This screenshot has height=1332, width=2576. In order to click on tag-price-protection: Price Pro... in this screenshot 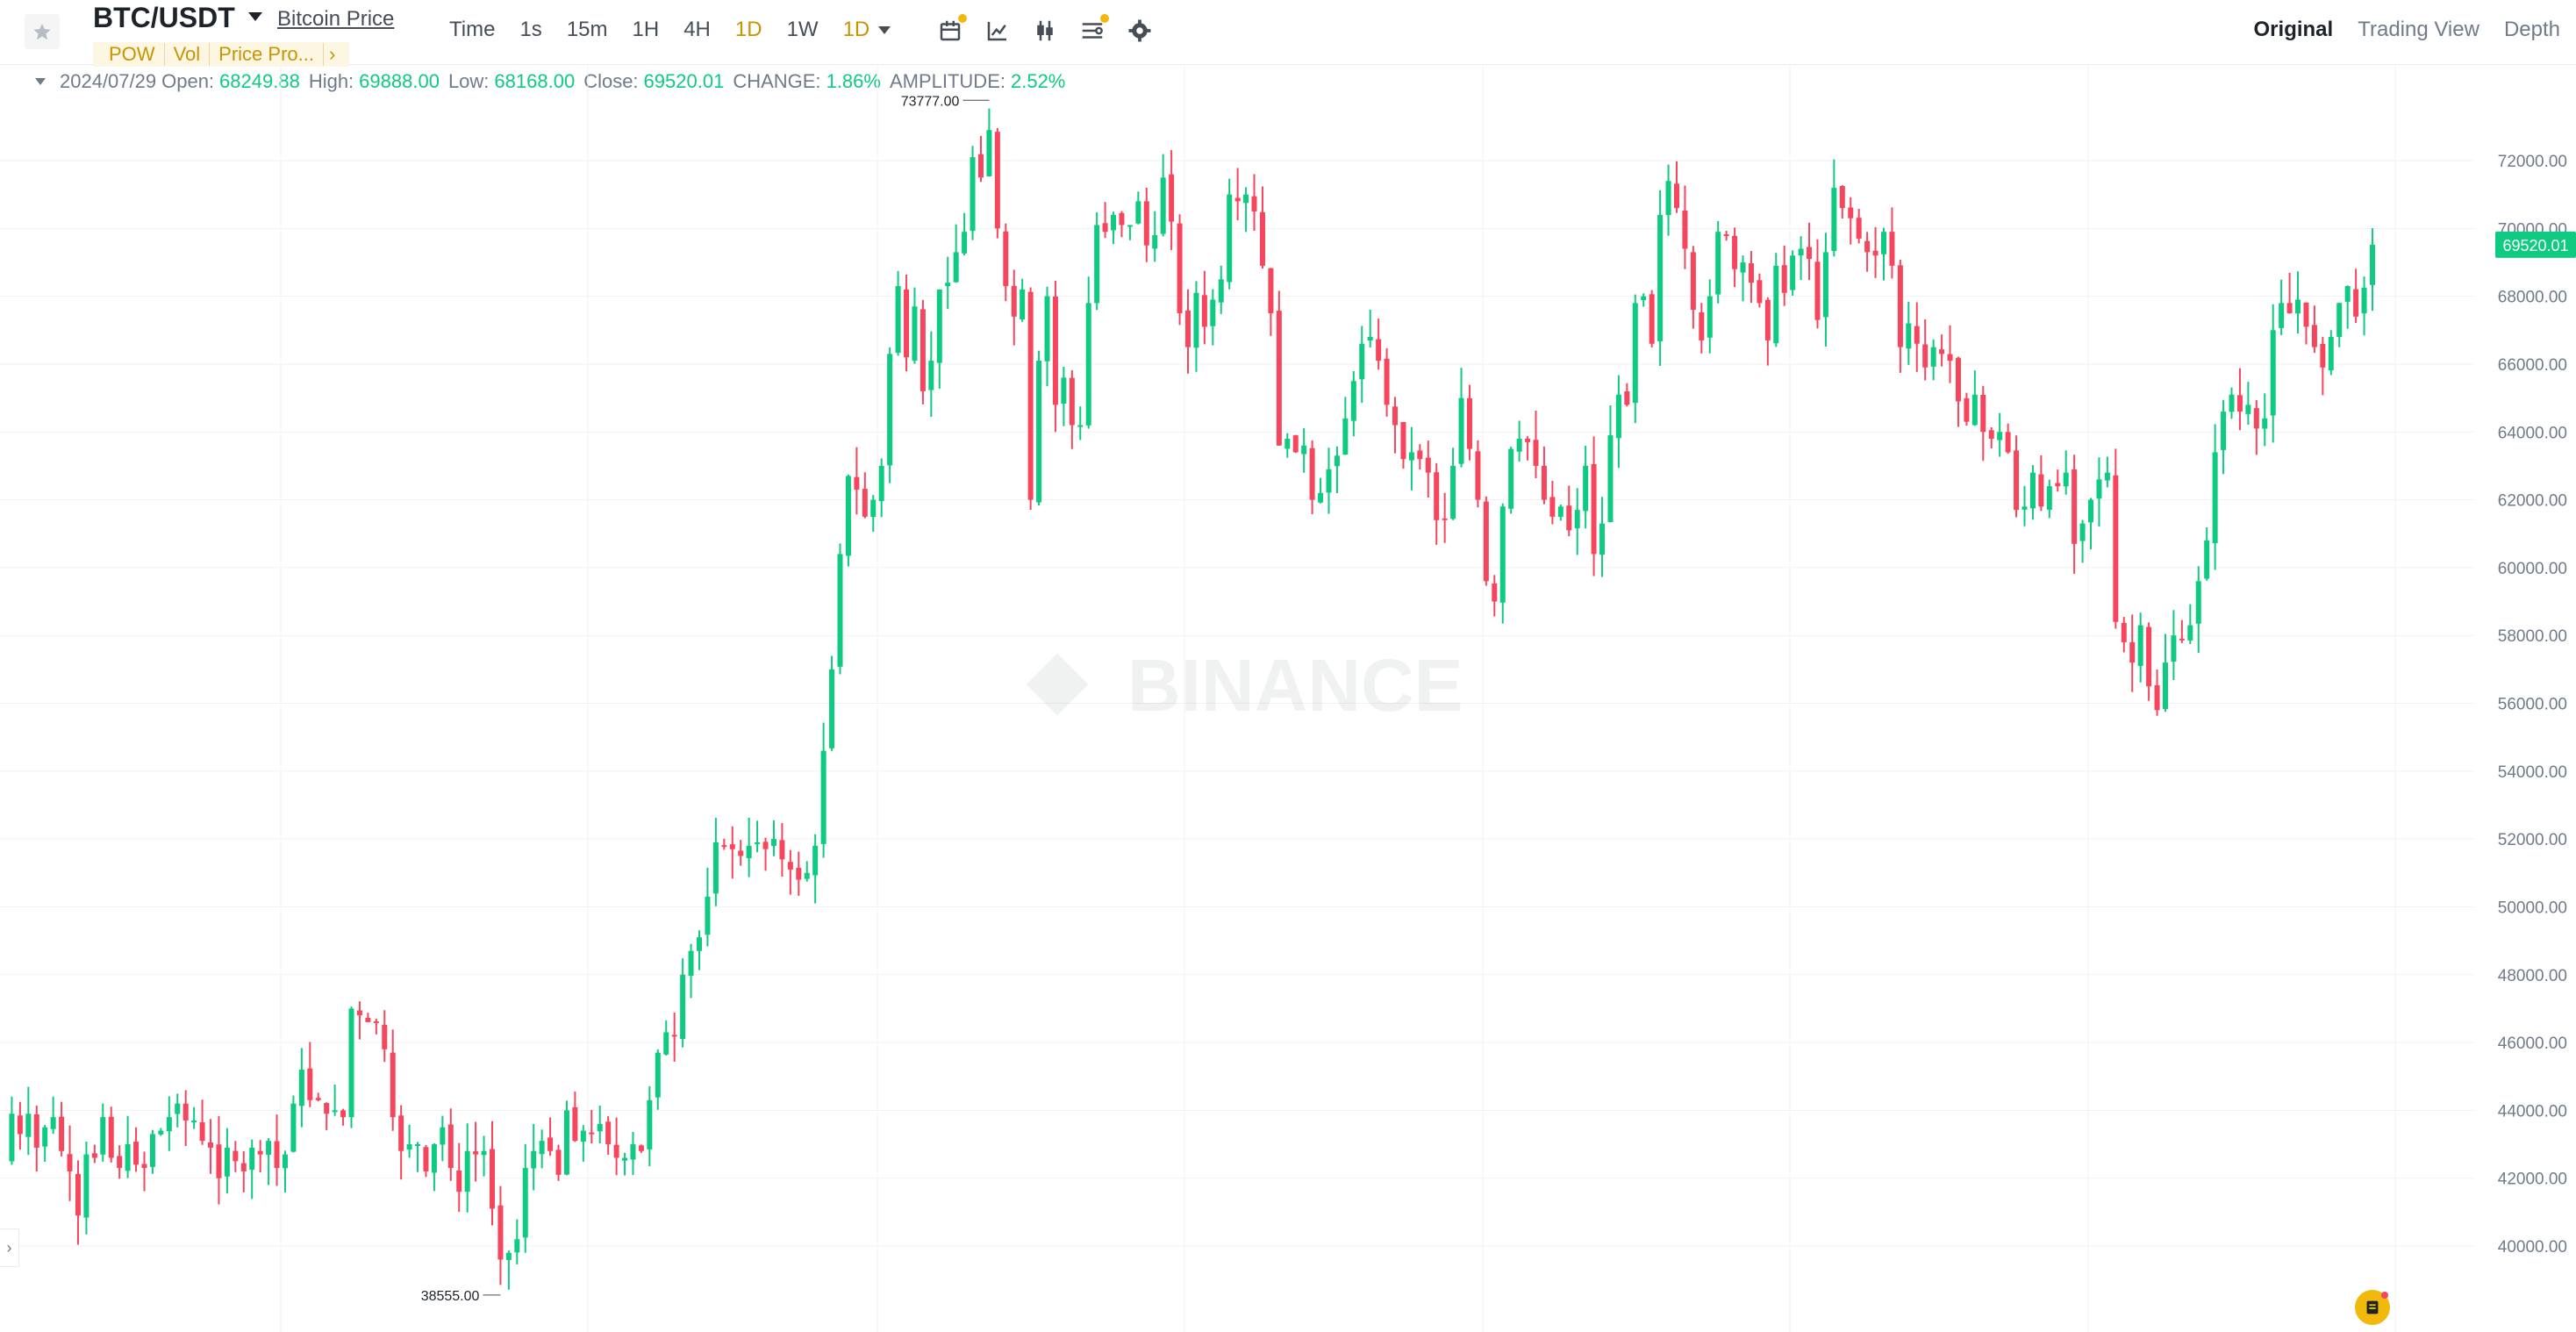, I will do `click(267, 54)`.